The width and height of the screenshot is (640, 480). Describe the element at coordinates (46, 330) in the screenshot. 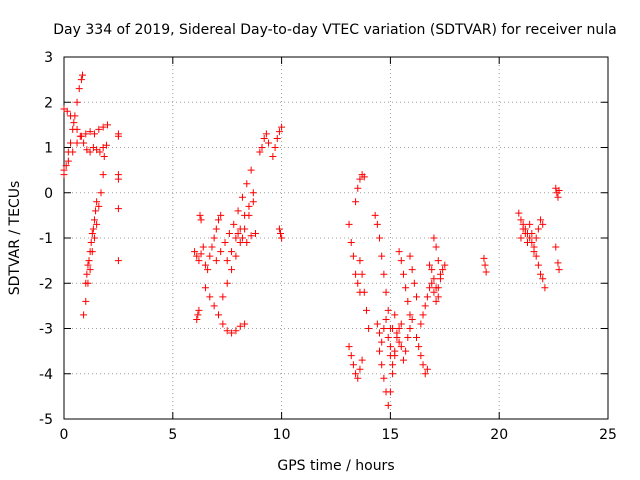

I see `y-tick-label: -3` at that location.